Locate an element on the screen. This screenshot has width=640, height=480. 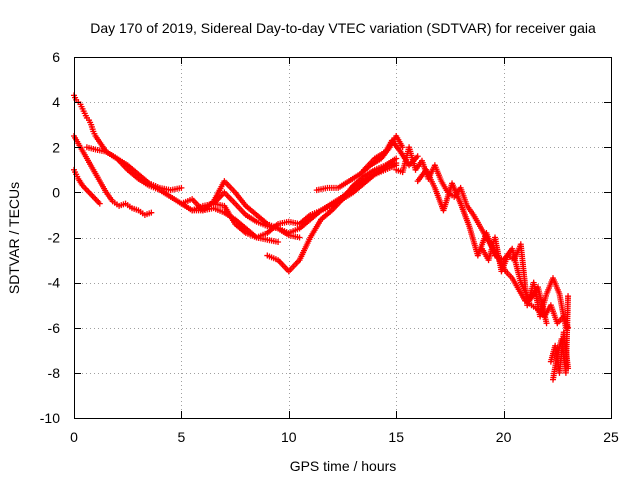
x-tick-label: 0 is located at coordinates (74, 437).